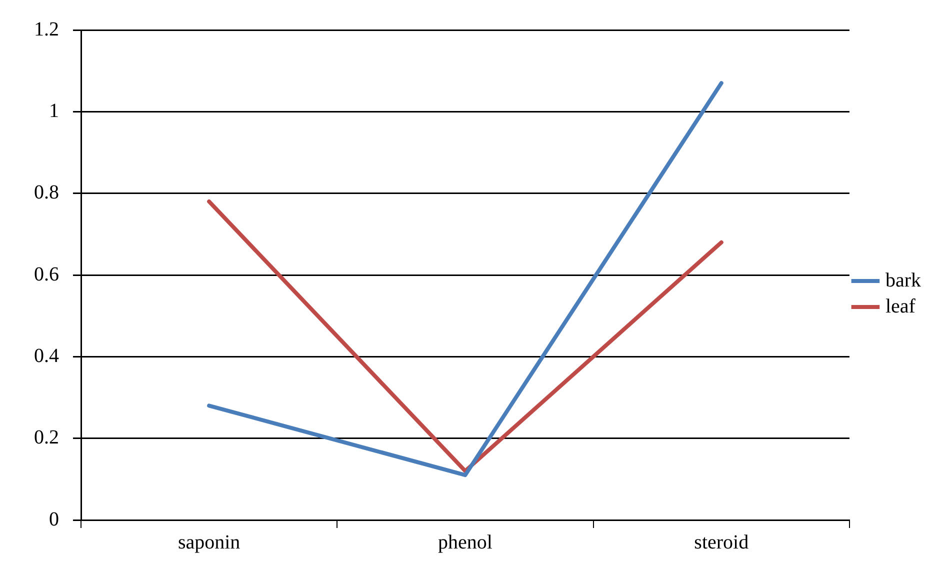  Describe the element at coordinates (54, 111) in the screenshot. I see `y-tick-label: 1` at that location.